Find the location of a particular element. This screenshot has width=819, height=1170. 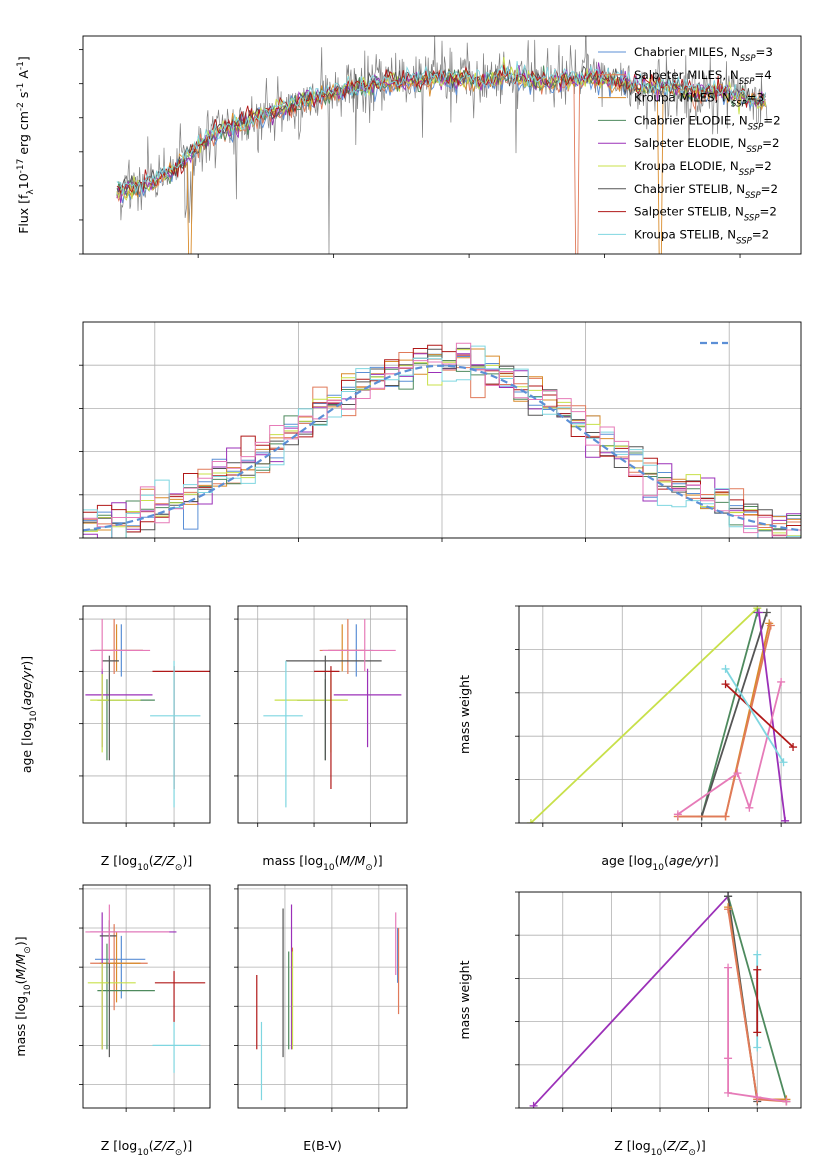

model-line-salpeter_stelib is located at coordinates (441, 129).